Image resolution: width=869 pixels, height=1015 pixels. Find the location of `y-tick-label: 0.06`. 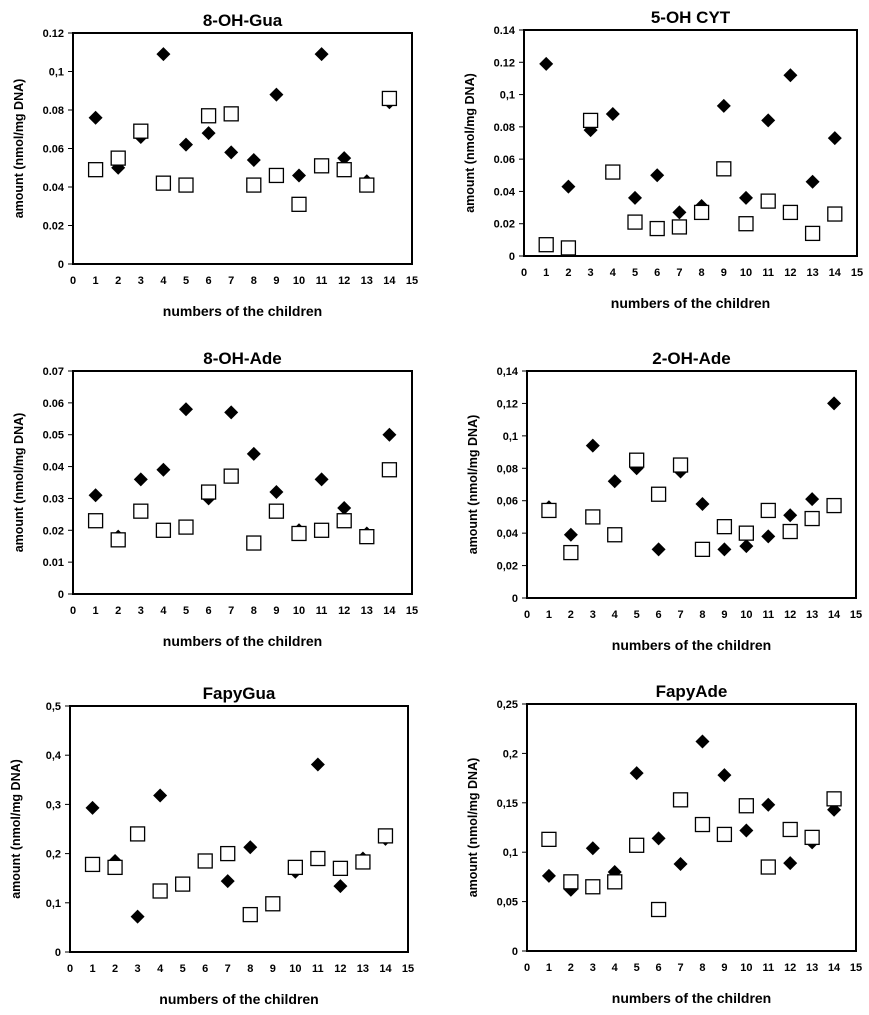

y-tick-label: 0.06 is located at coordinates (53, 404).